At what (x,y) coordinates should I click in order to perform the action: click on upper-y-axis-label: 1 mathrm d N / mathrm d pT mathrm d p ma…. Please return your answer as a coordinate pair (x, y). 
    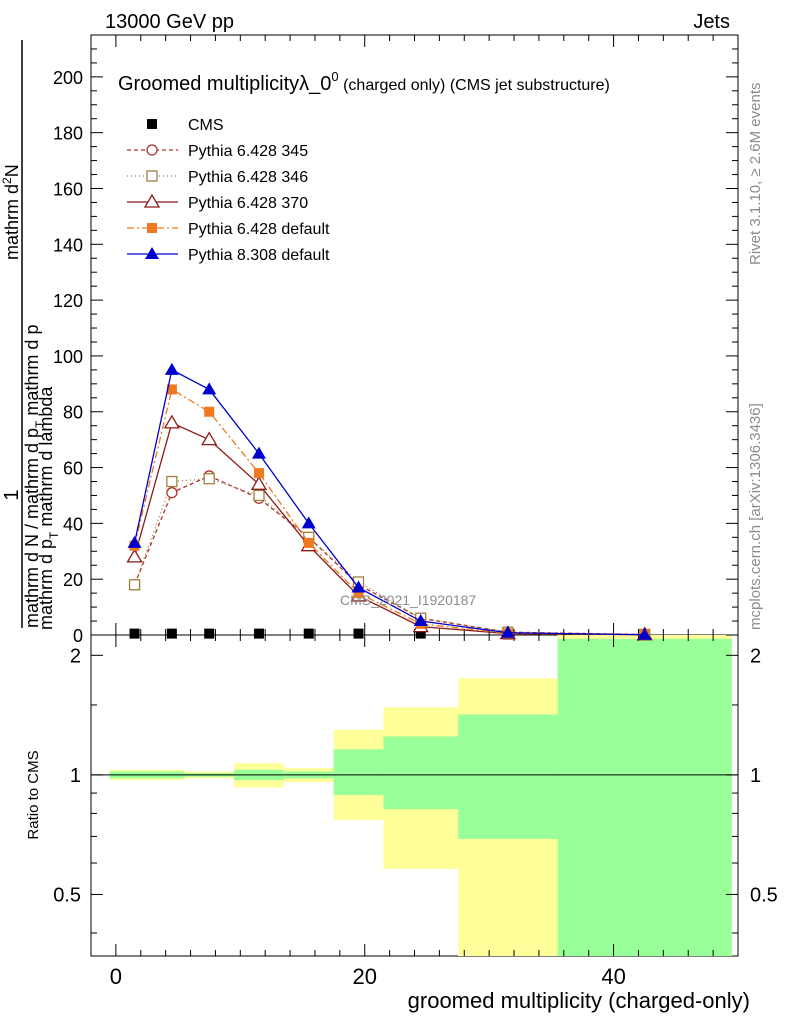
    Looking at the image, I should click on (30, 335).